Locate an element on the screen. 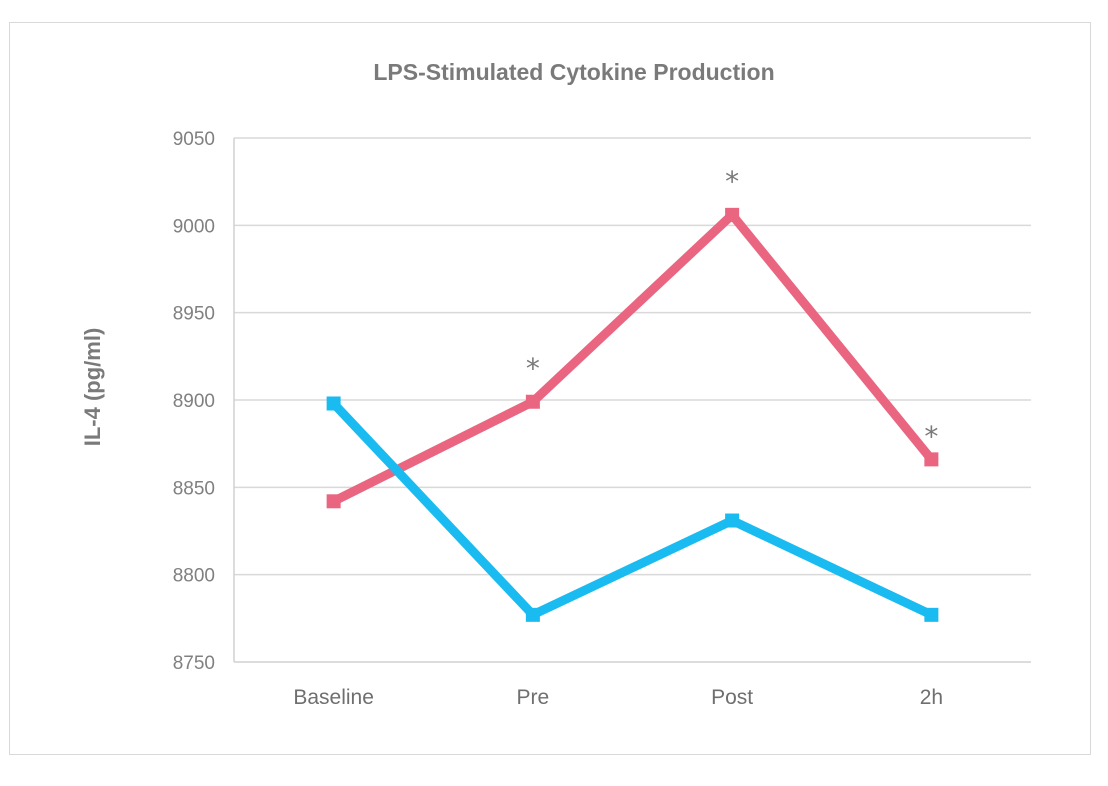  x-tick-label: Baseline is located at coordinates (333, 697).